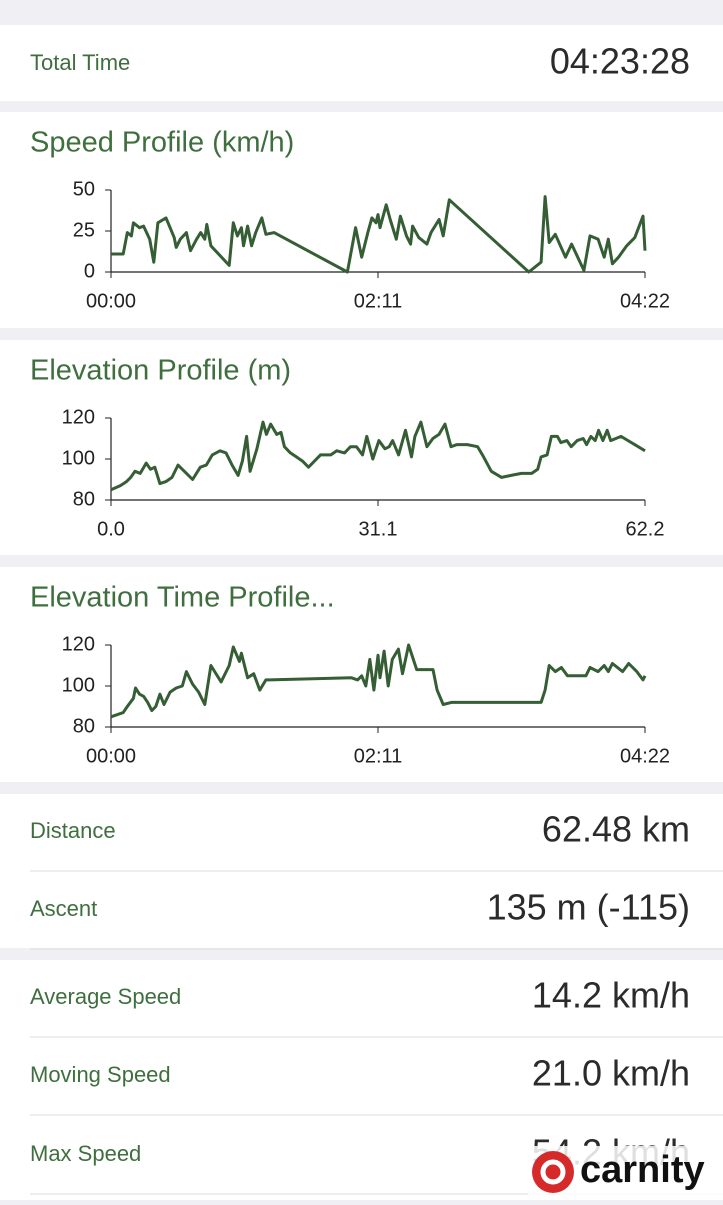  I want to click on stat-label: Distance, so click(73, 830).